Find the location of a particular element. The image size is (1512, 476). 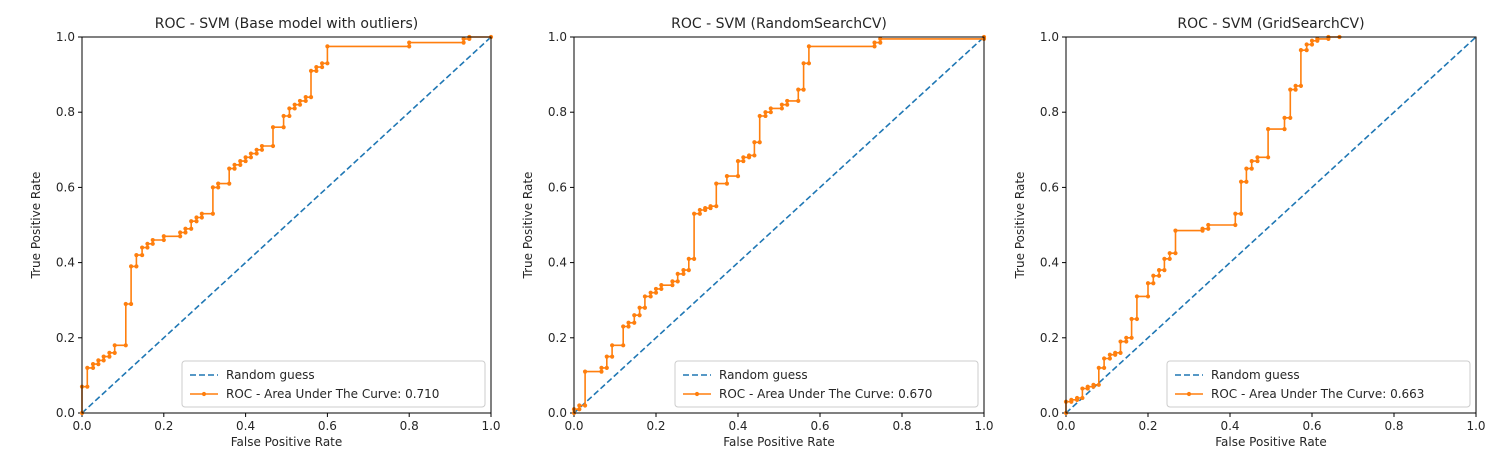

x-tick-label: 0.6 is located at coordinates (1311, 426).